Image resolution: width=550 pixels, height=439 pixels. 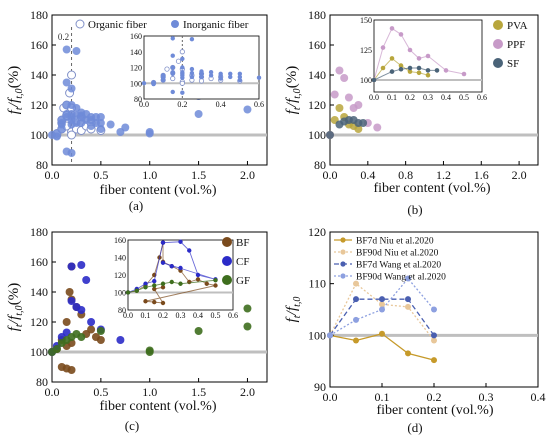 I want to click on inset-y-tick-label: 140, so click(x=136, y=52).